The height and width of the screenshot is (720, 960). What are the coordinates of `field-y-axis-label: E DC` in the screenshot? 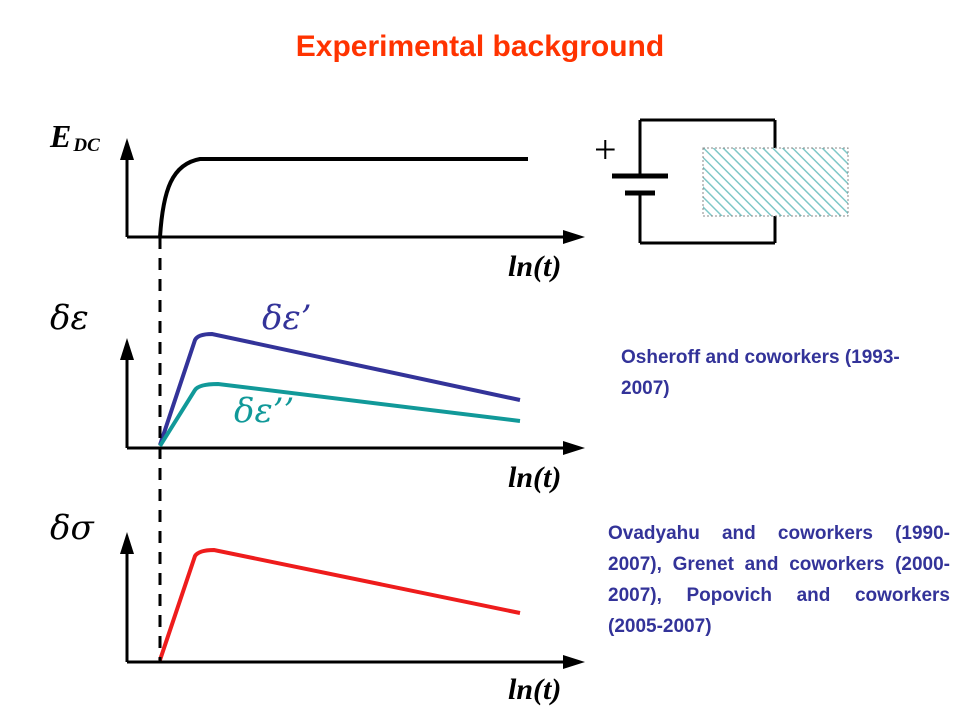 It's located at (75, 137).